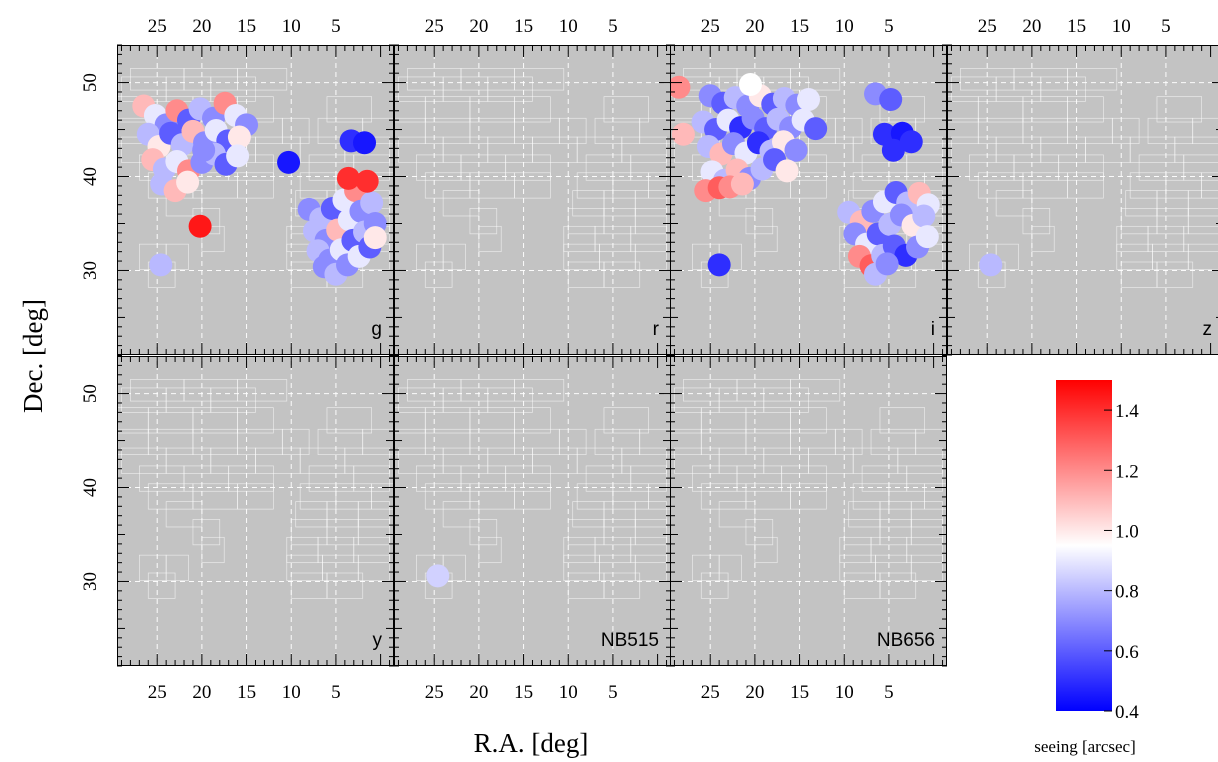 The height and width of the screenshot is (762, 1218). I want to click on panel-r: r 25 20 15 10 5, so click(532, 186).